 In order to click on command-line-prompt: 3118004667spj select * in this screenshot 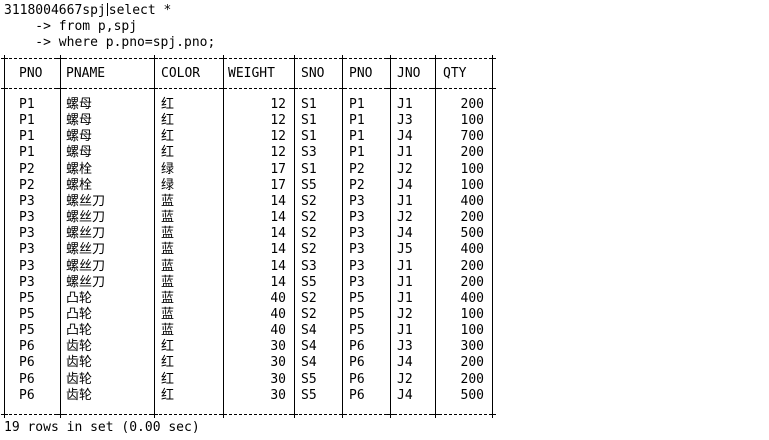, I will do `click(87, 10)`.